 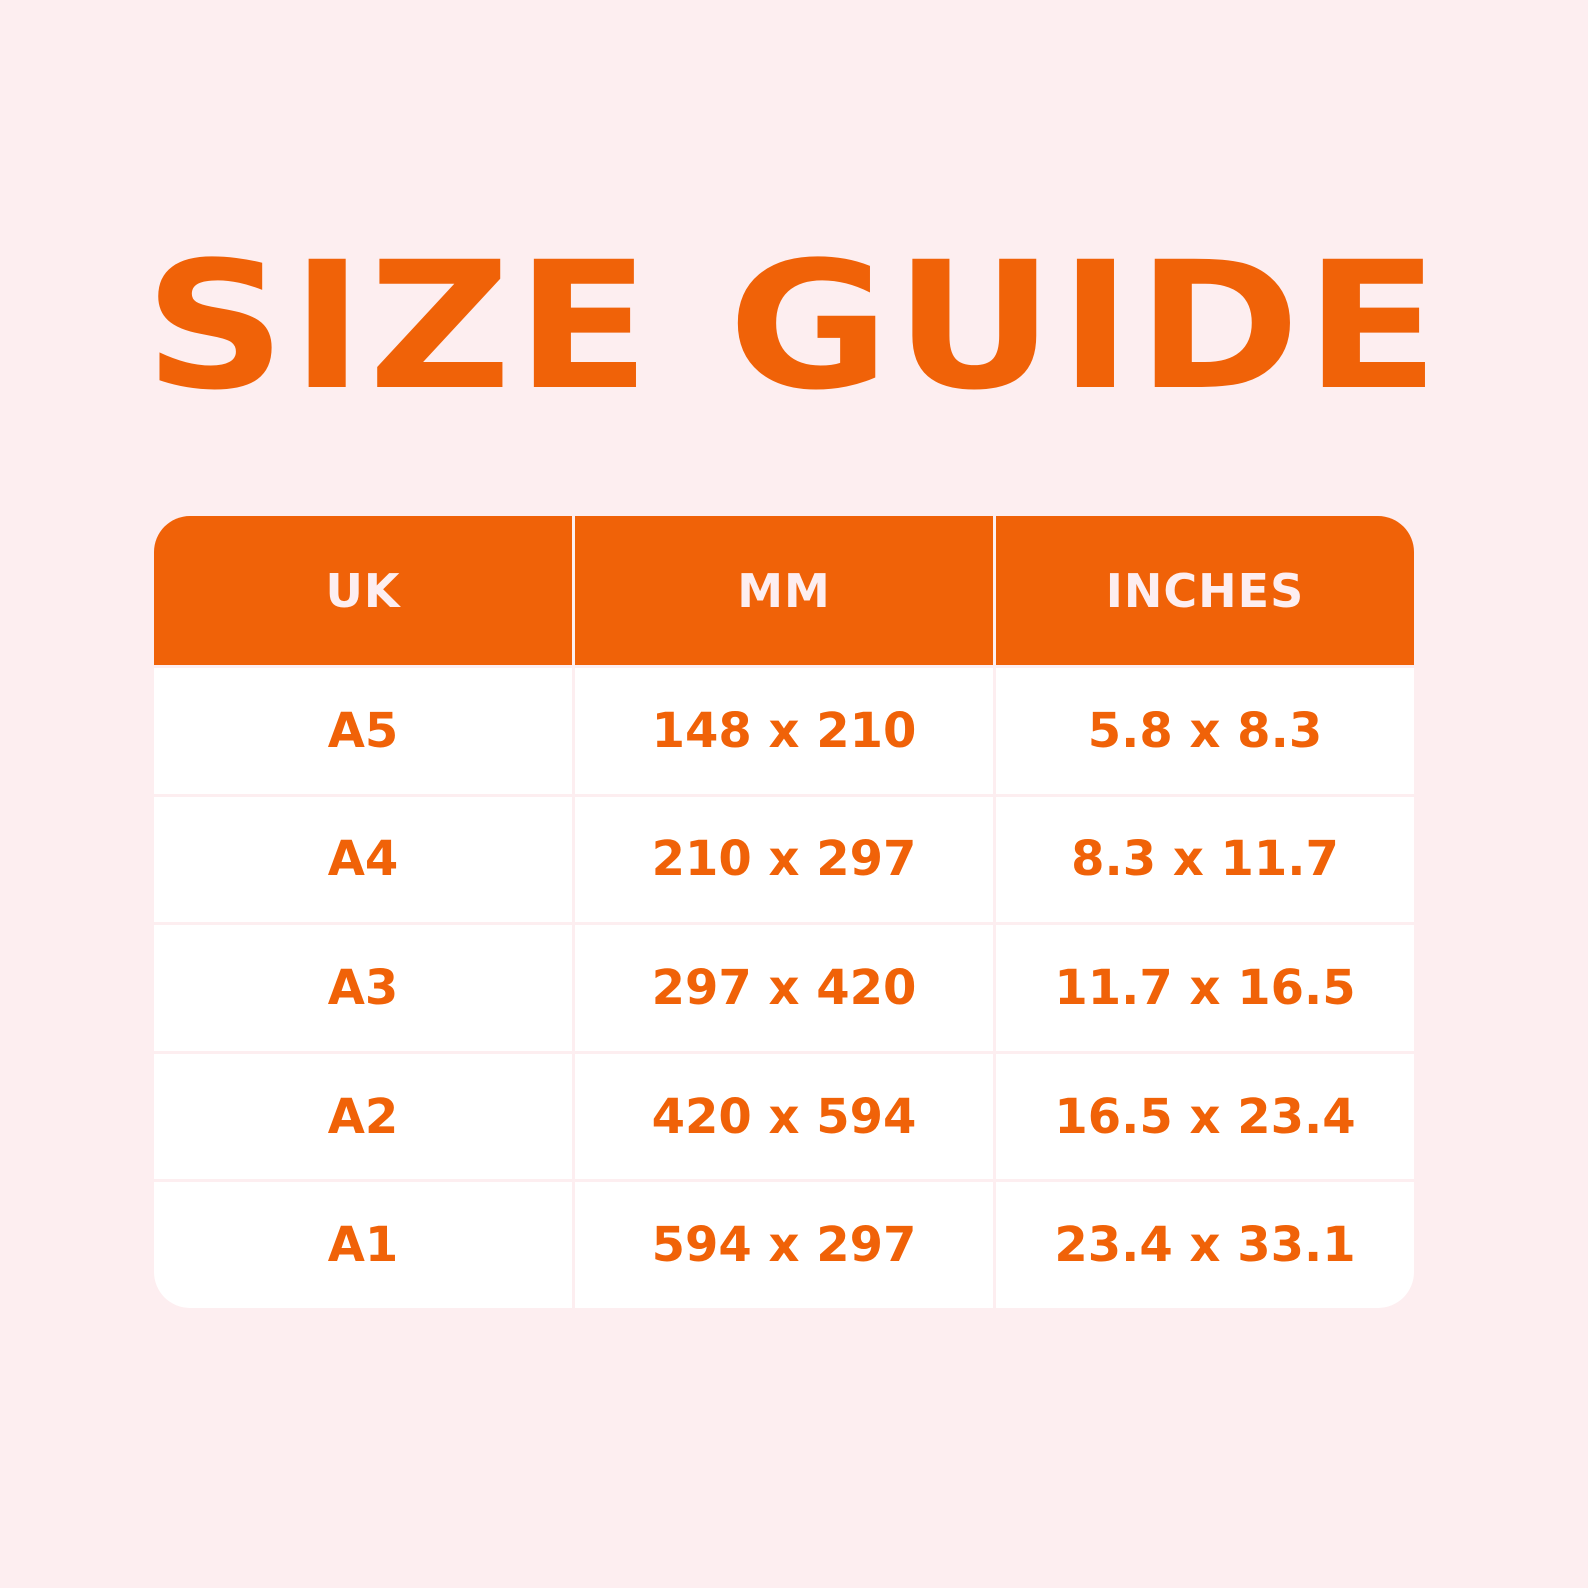 What do you see at coordinates (1205, 731) in the screenshot?
I see `cell-inches: 5.8 x 8.3` at bounding box center [1205, 731].